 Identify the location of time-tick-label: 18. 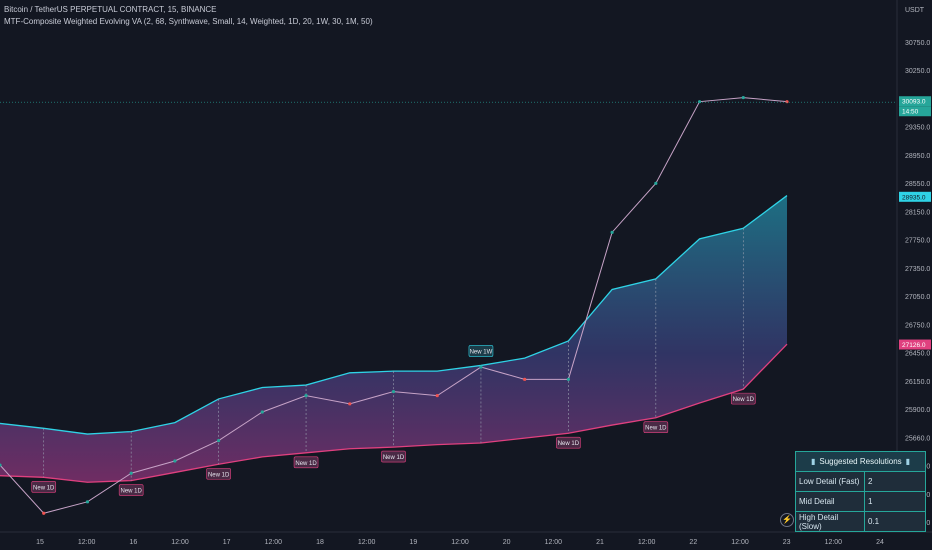
(320, 542).